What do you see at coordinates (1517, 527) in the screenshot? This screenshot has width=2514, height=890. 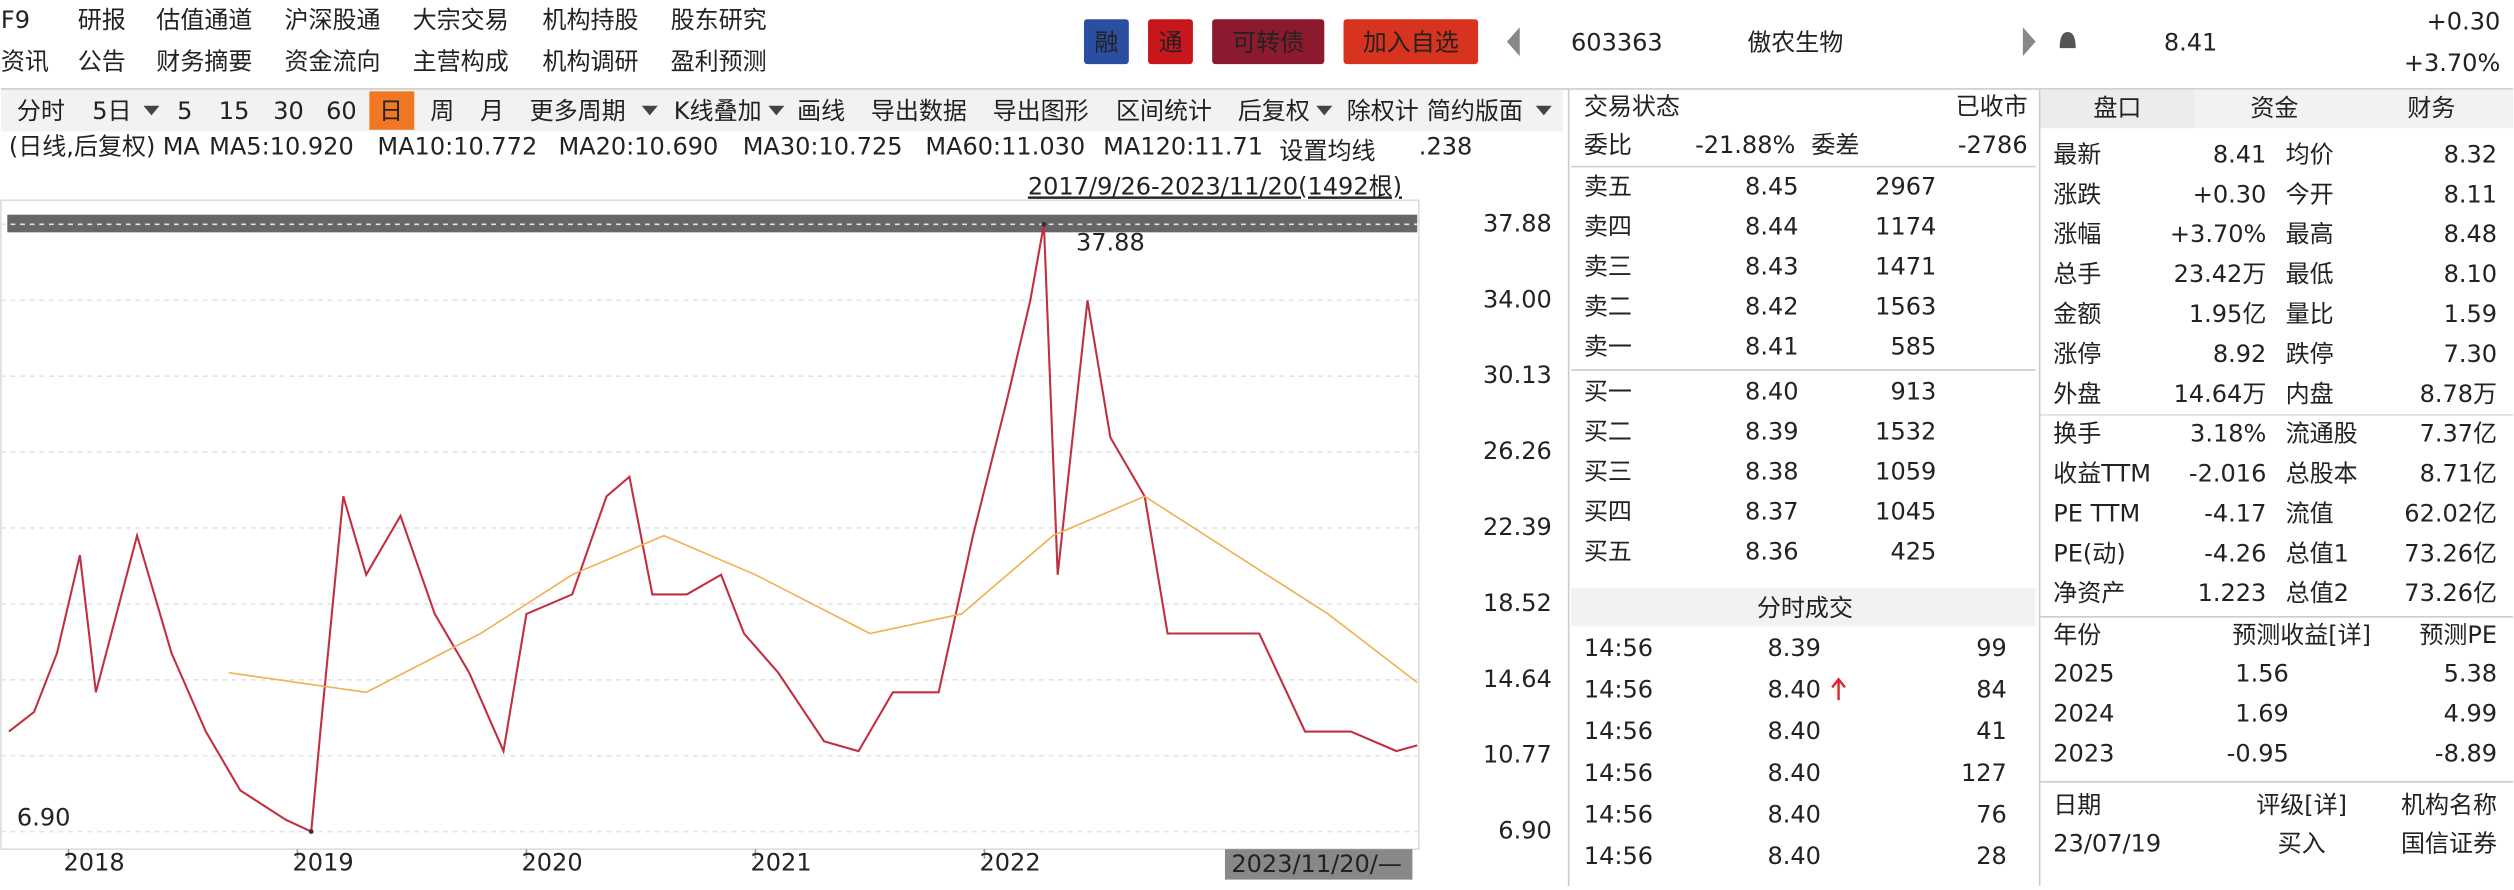 I see `y-tick-label: 22.39` at bounding box center [1517, 527].